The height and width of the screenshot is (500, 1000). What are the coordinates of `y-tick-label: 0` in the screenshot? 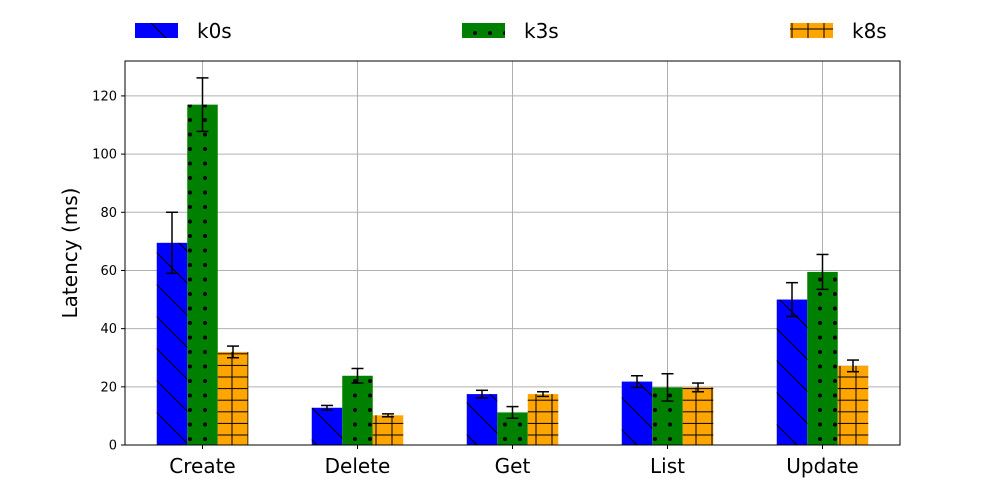 It's located at (113, 446).